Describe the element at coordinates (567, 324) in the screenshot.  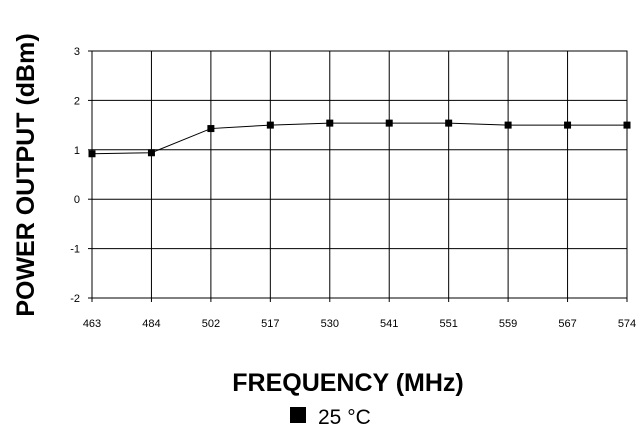
I see `x-tick-label: 567` at that location.